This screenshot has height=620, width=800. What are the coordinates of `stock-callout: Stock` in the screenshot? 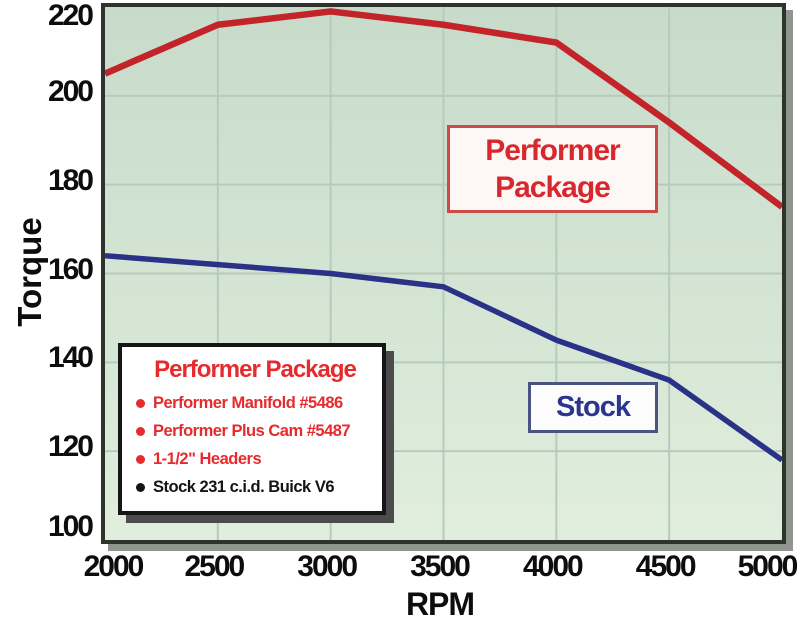 It's located at (593, 407).